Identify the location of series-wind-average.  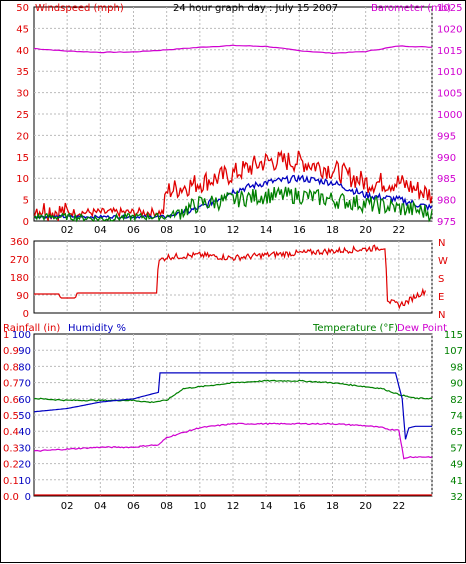
(233, 197).